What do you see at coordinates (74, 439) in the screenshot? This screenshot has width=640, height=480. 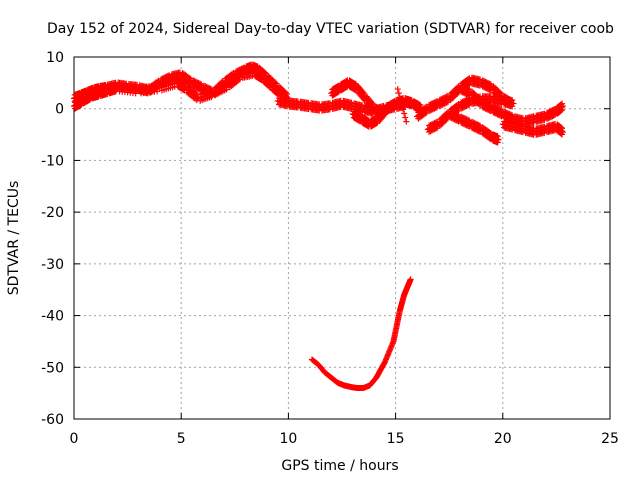 I see `x-tick-label: 0` at bounding box center [74, 439].